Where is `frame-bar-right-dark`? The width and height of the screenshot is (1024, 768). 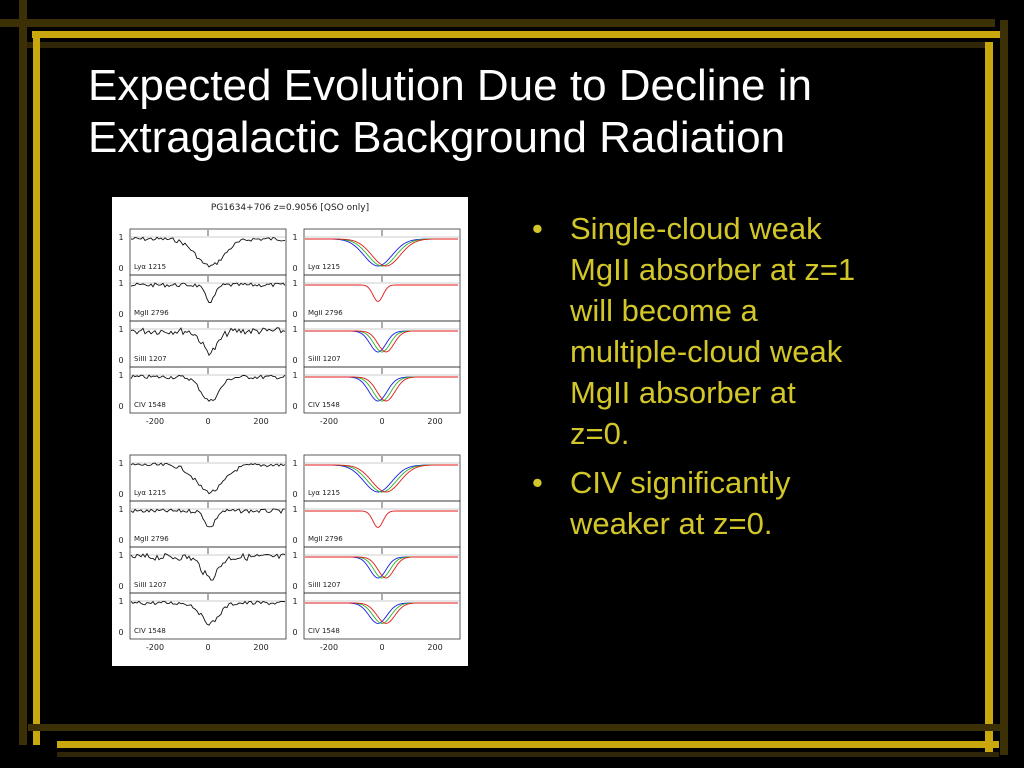
frame-bar-right-dark is located at coordinates (1004, 387).